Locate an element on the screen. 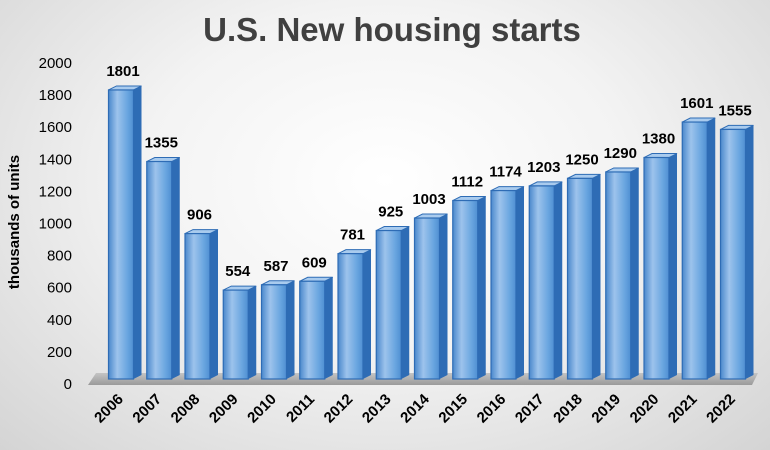 This screenshot has width=770, height=450. y-tick-label: 400 is located at coordinates (59, 320).